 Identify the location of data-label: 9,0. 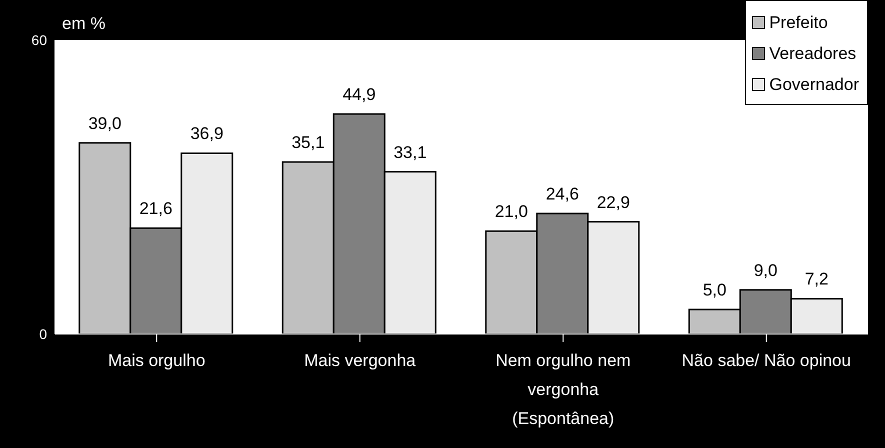
(766, 270).